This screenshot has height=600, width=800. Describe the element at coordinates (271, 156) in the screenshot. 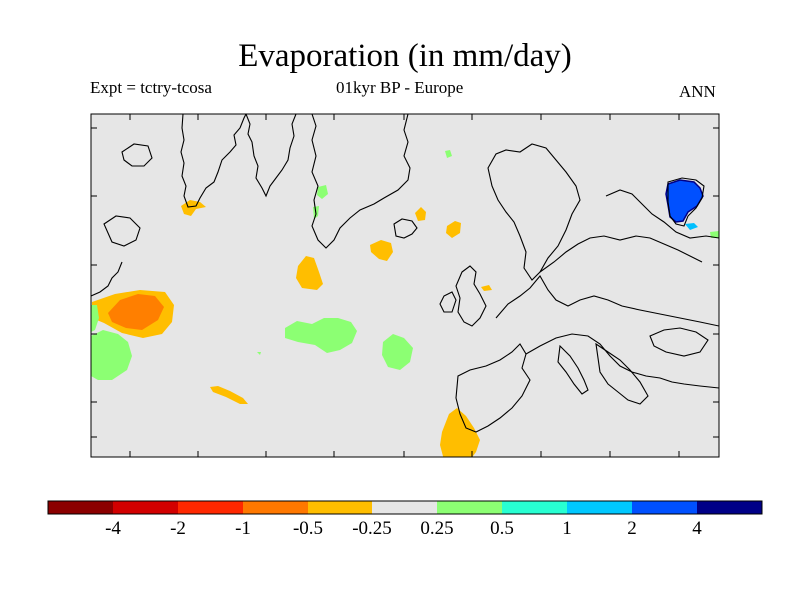

I see `coast-greenland-b` at that location.